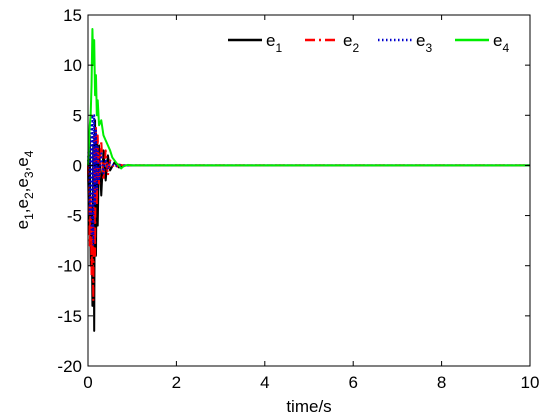 This screenshot has height=418, width=550. What do you see at coordinates (29, 216) in the screenshot?
I see `y-label-subscript: 1` at bounding box center [29, 216].